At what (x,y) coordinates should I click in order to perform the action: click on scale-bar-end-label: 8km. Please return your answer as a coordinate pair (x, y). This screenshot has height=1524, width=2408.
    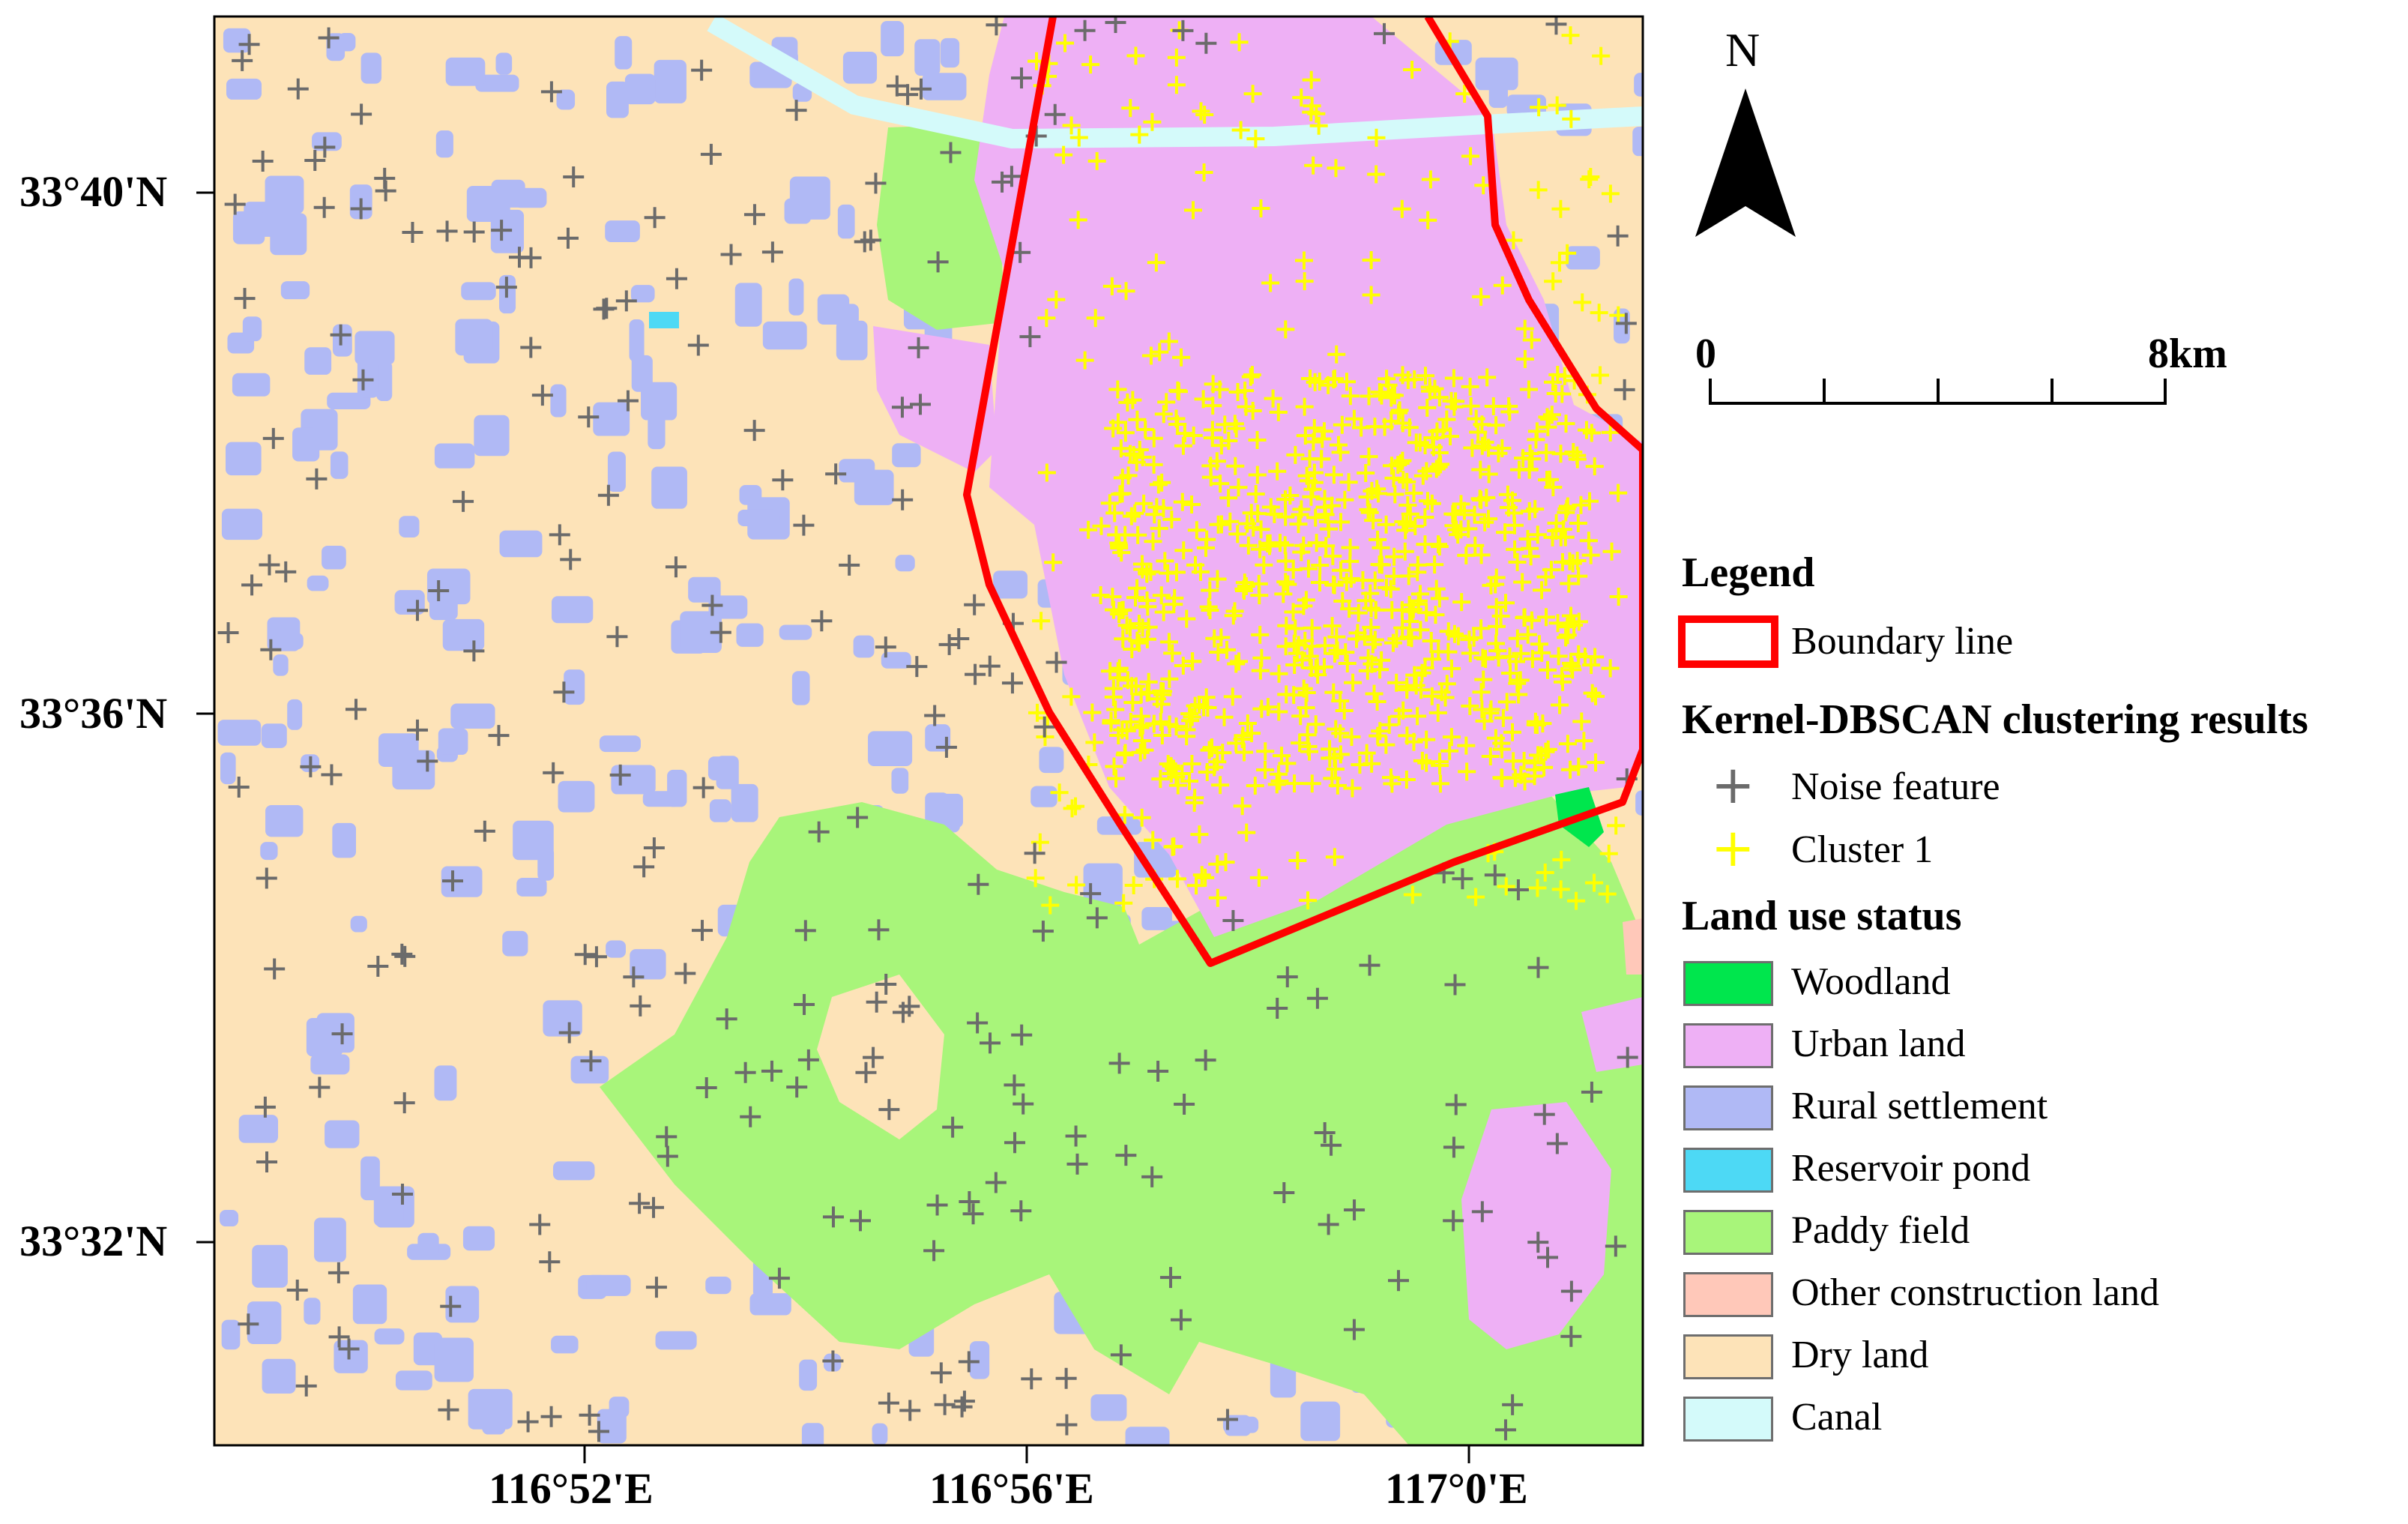
    Looking at the image, I should click on (2187, 354).